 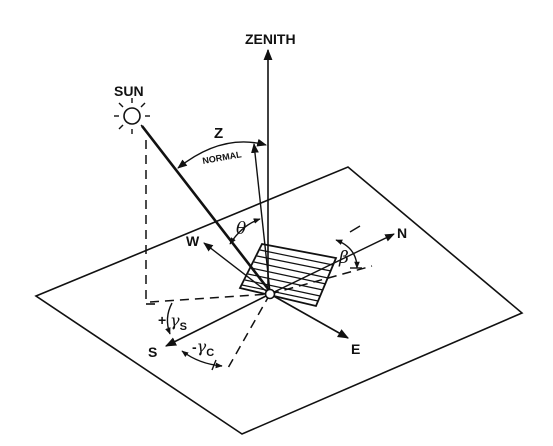 I want to click on sun-ground-projection, so click(x=210, y=298).